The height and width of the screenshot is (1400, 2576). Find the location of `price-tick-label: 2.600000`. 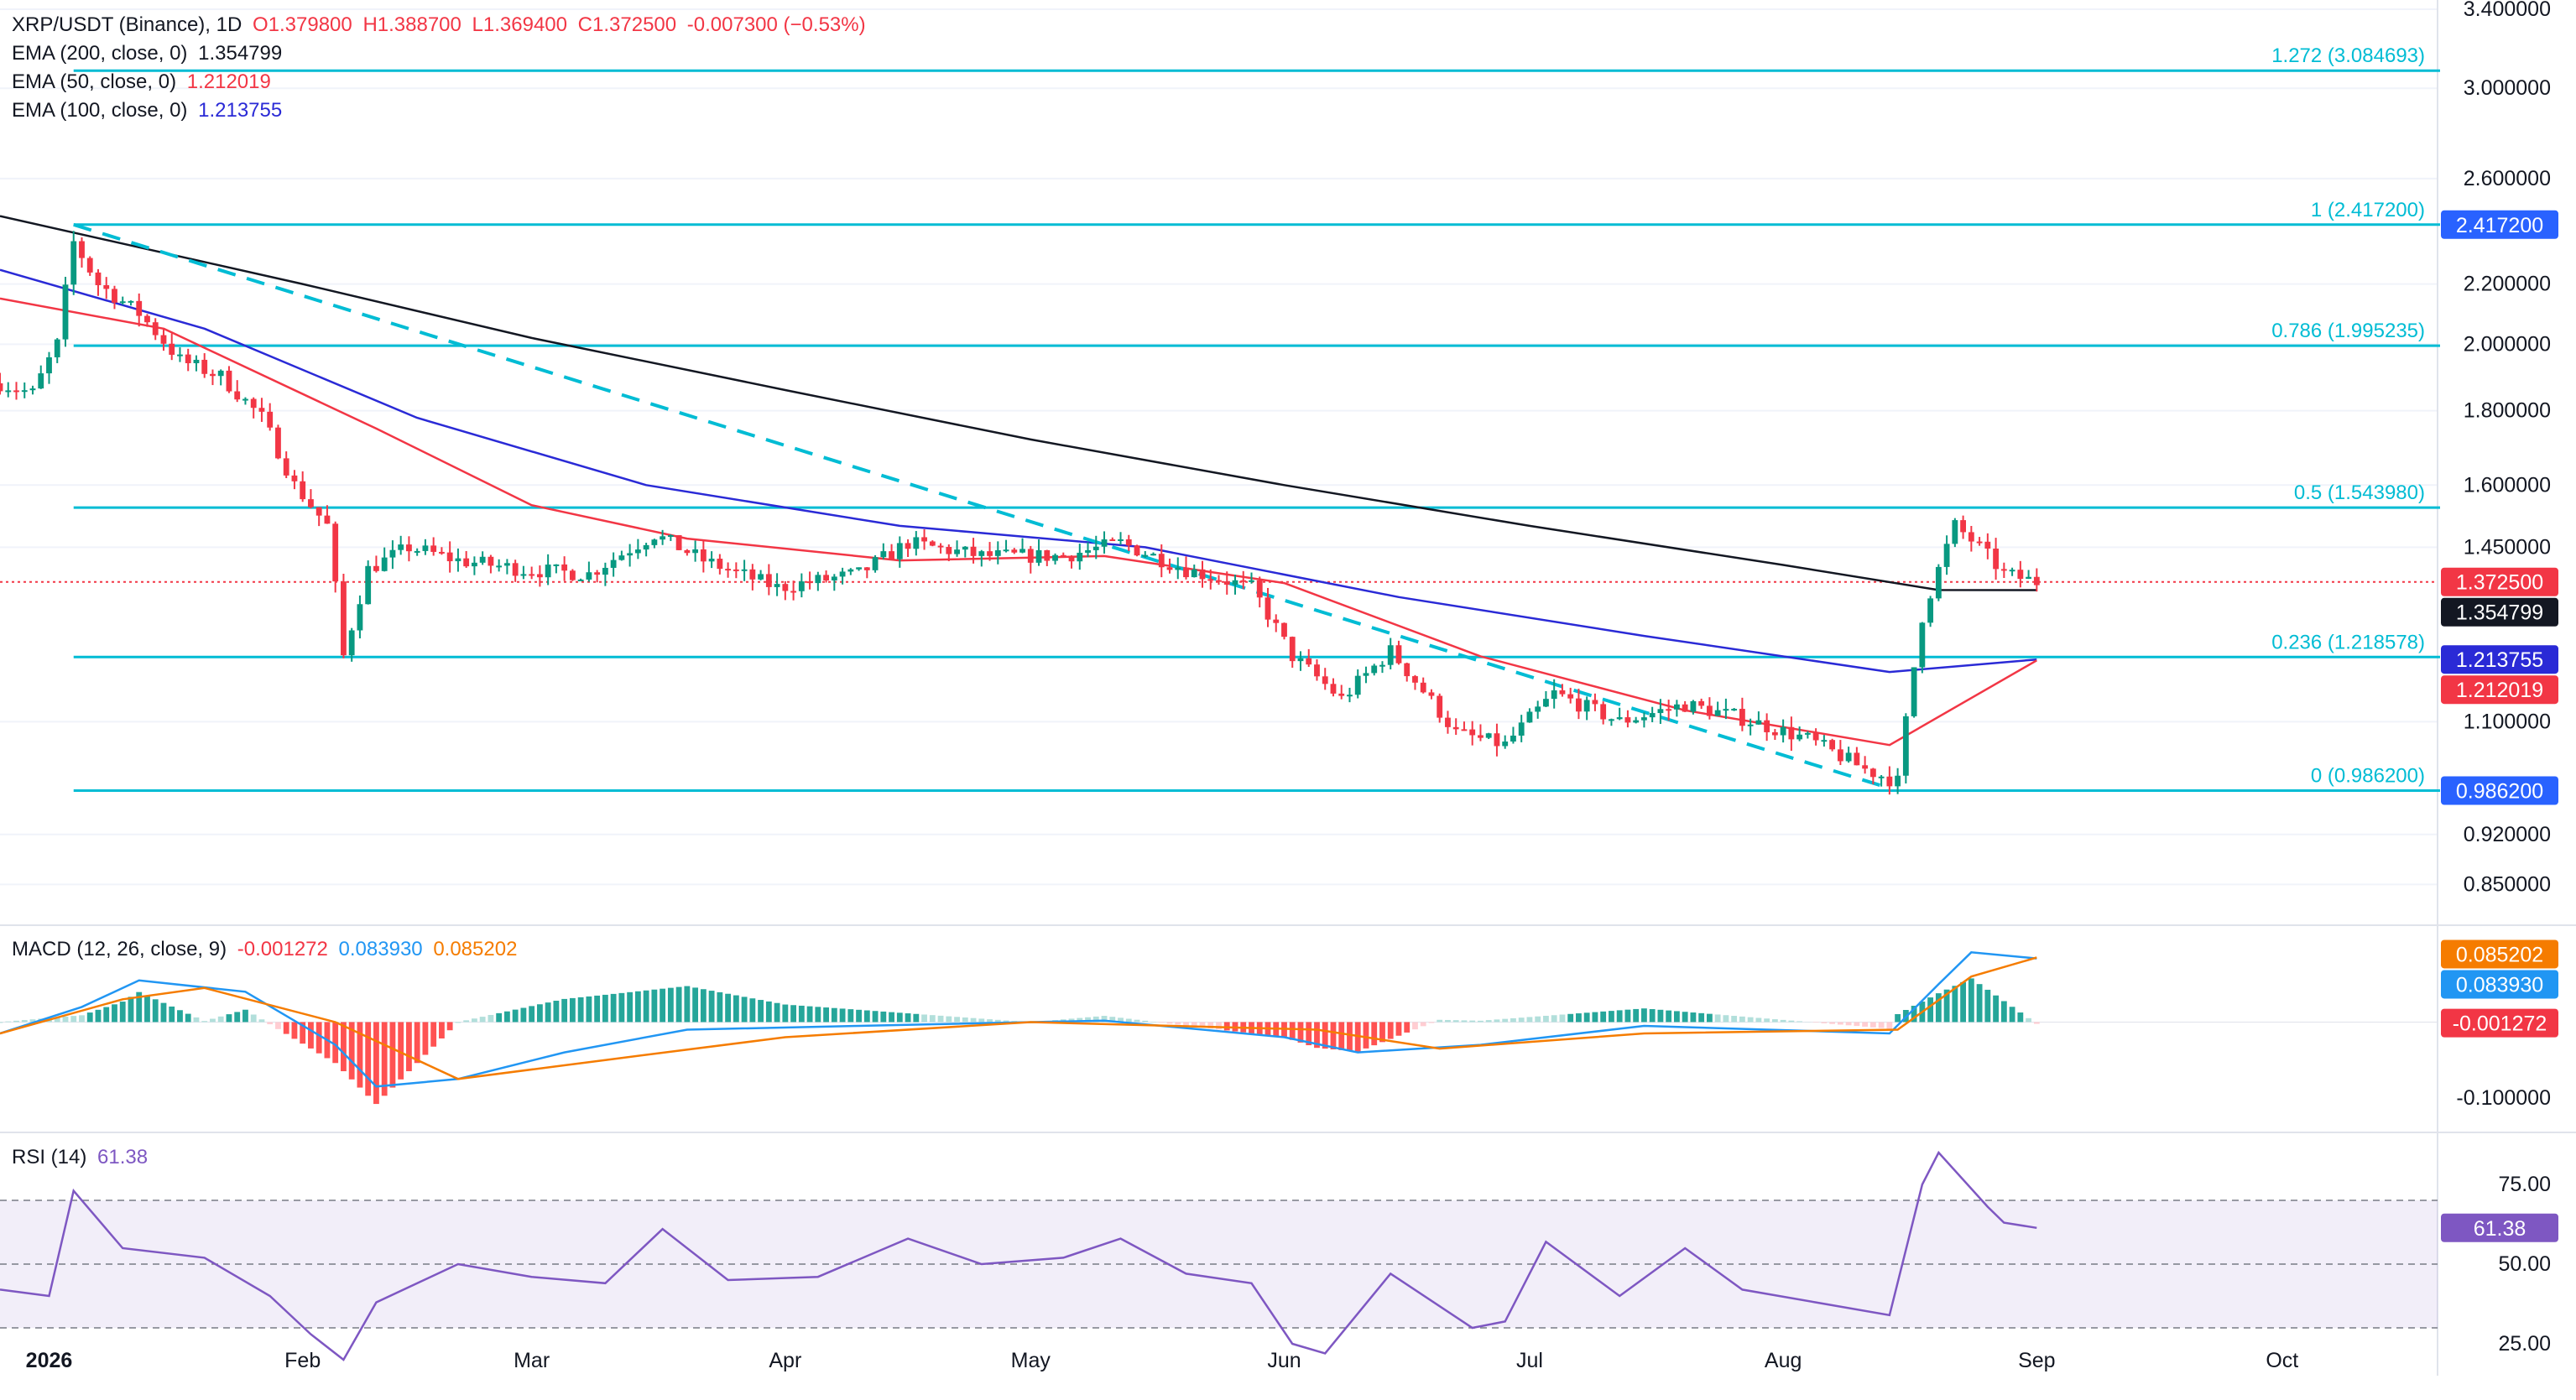

price-tick-label: 2.600000 is located at coordinates (2507, 178).